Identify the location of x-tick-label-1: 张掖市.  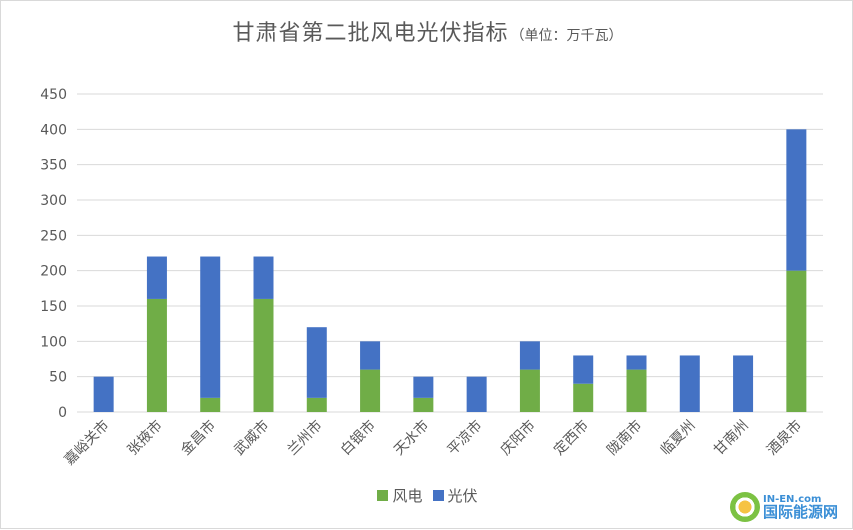
(145, 438).